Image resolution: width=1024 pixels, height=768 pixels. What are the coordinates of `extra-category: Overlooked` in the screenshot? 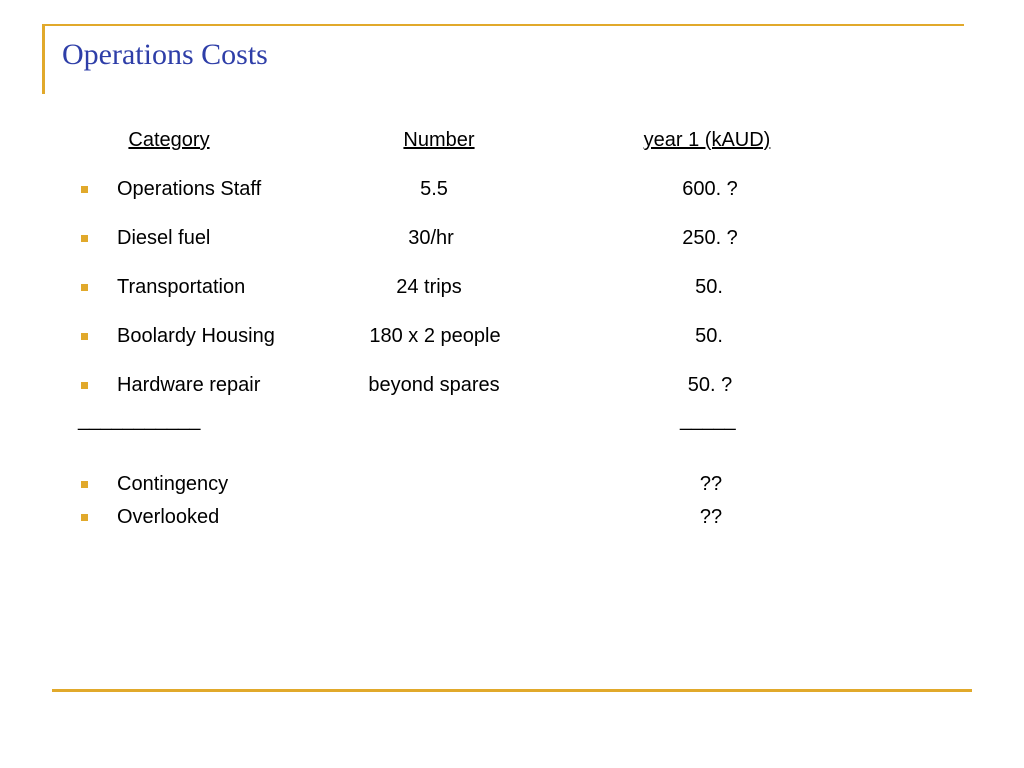 It's located at (168, 517).